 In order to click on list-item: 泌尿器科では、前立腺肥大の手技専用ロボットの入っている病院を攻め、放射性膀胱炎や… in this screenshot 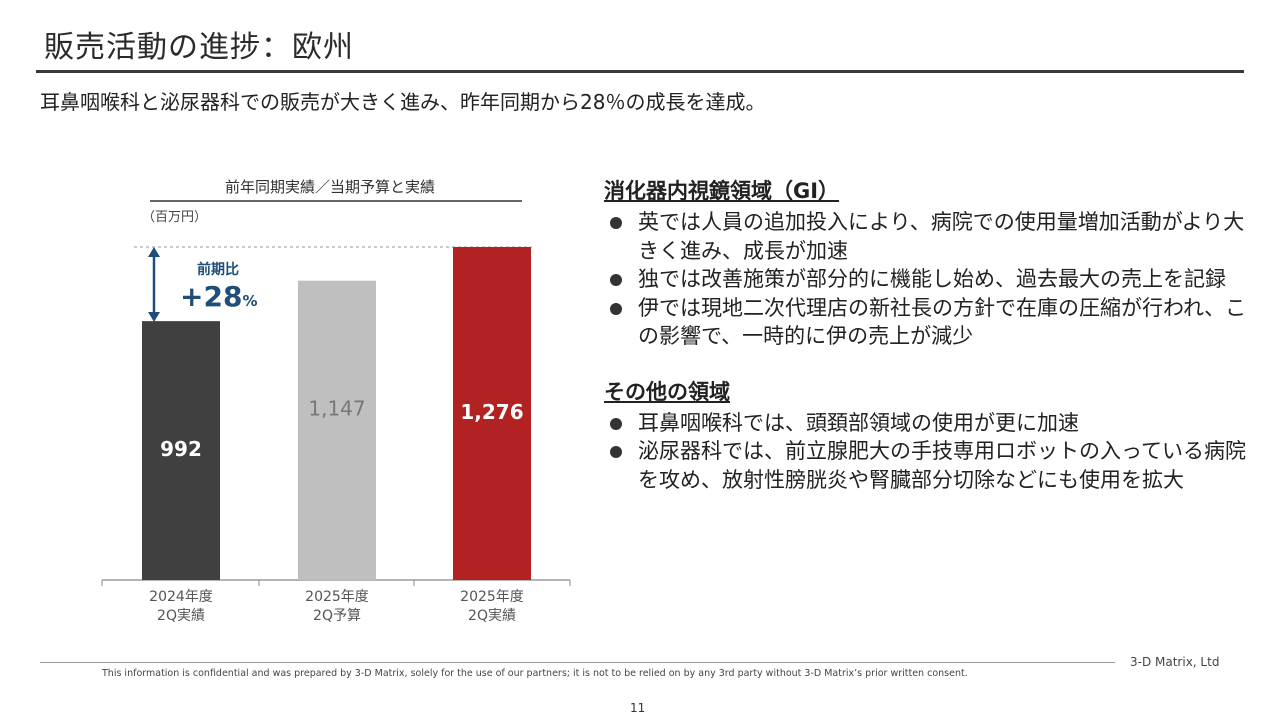, I will do `click(929, 465)`.